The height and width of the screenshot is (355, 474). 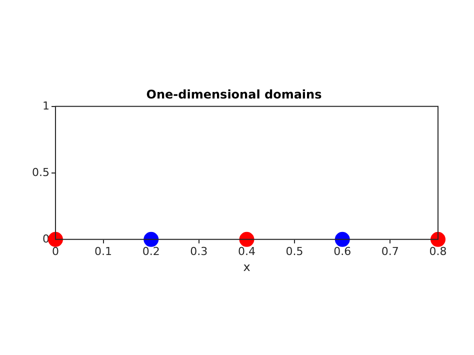 What do you see at coordinates (46, 239) in the screenshot?
I see `y-tick-label: 0` at bounding box center [46, 239].